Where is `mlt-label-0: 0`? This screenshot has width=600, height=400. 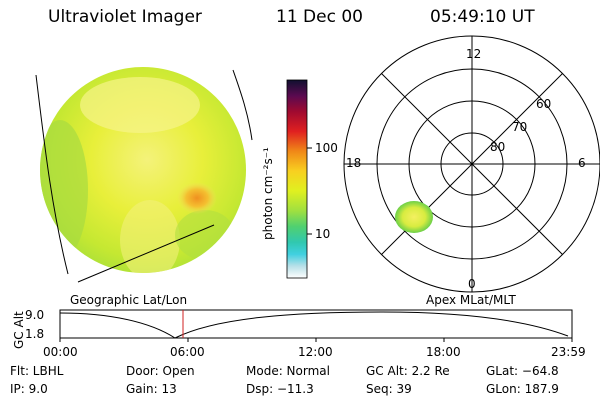 mlt-label-0: 0 is located at coordinates (472, 284).